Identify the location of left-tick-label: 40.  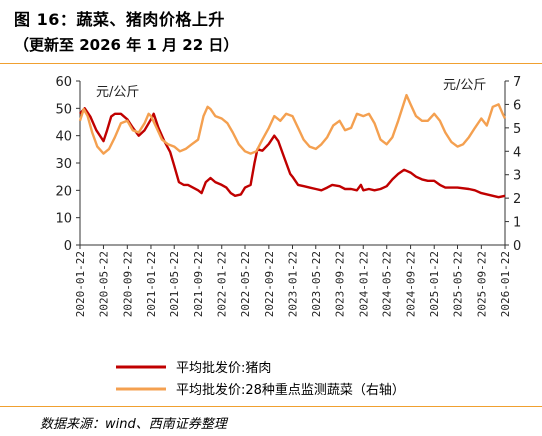
(63, 137).